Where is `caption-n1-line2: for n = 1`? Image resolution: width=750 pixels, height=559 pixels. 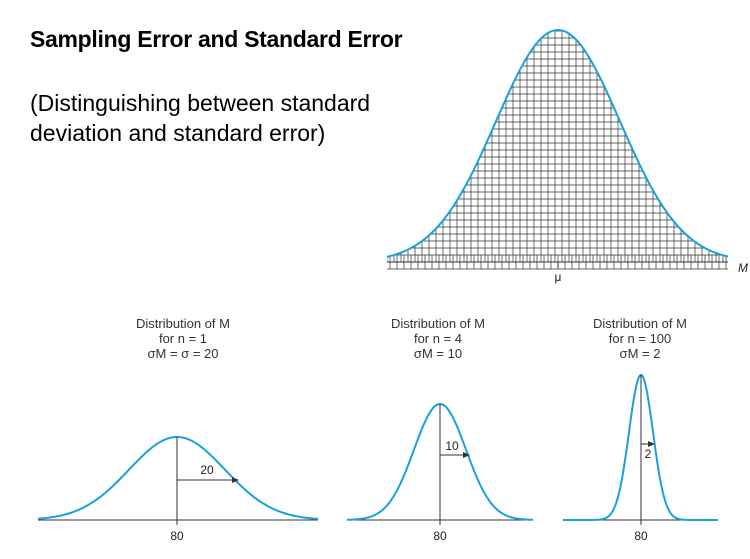 caption-n1-line2: for n = 1 is located at coordinates (183, 338).